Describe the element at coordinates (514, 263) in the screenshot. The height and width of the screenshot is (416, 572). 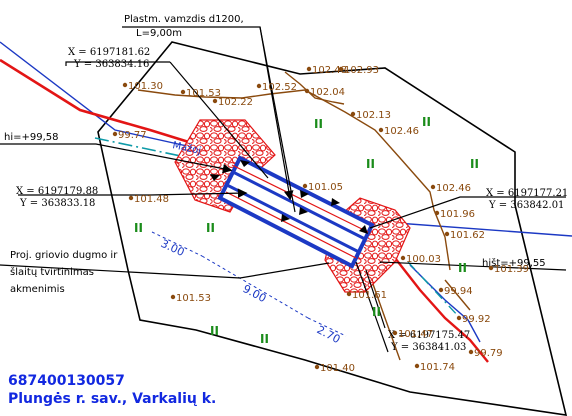
I see `hist-label: hišt=+99,55` at that location.